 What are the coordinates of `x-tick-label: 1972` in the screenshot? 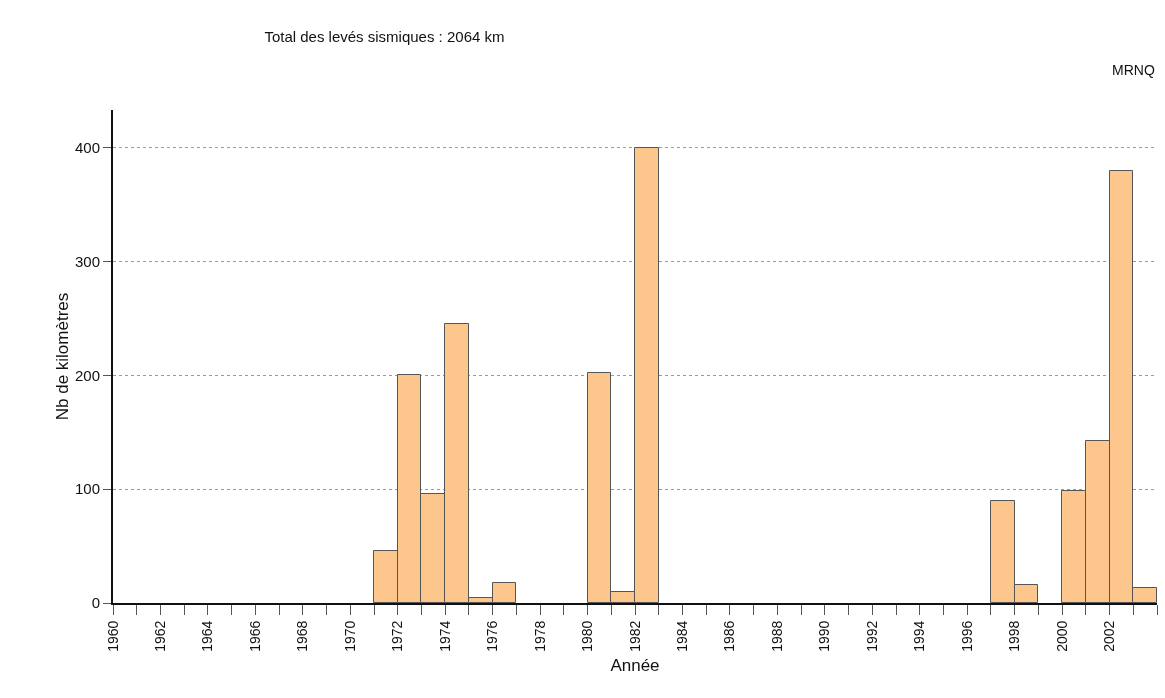 It's located at (397, 636).